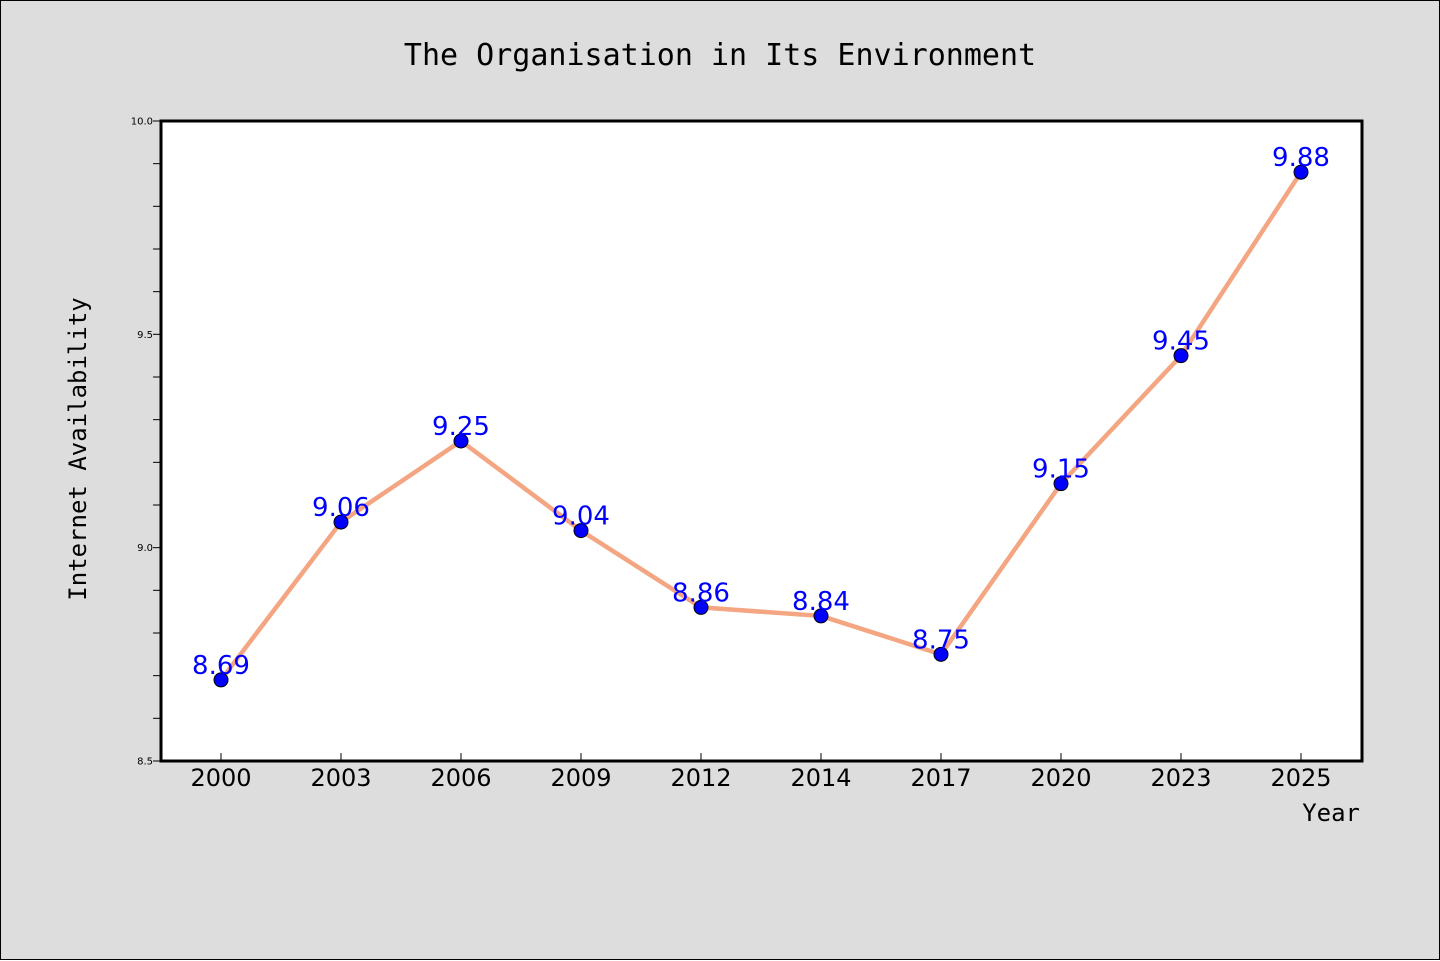  I want to click on y-tick-label: 8.5, so click(145, 762).